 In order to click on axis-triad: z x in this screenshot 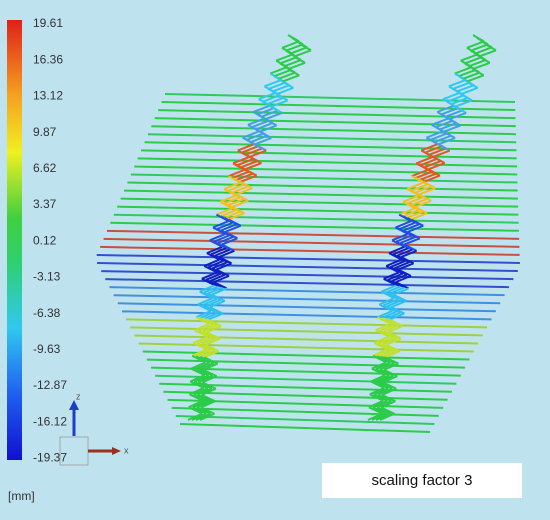, I will do `click(94, 428)`.